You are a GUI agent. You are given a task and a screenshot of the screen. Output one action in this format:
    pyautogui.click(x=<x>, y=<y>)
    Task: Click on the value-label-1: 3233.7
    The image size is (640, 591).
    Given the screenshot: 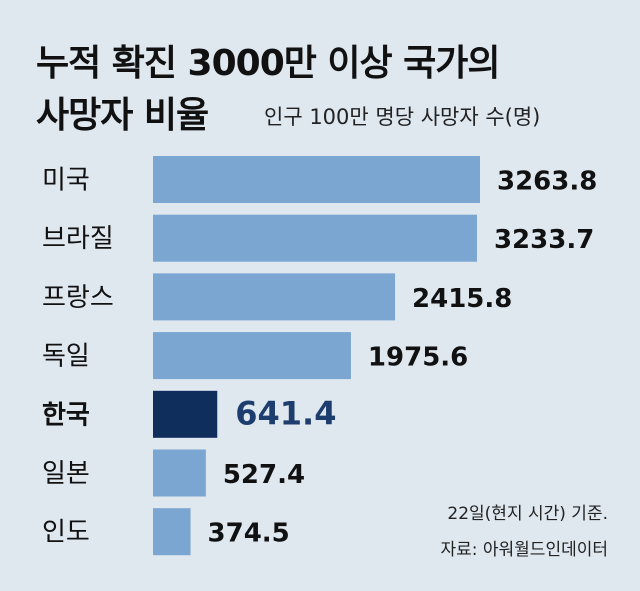 What is the action you would take?
    pyautogui.click(x=544, y=240)
    